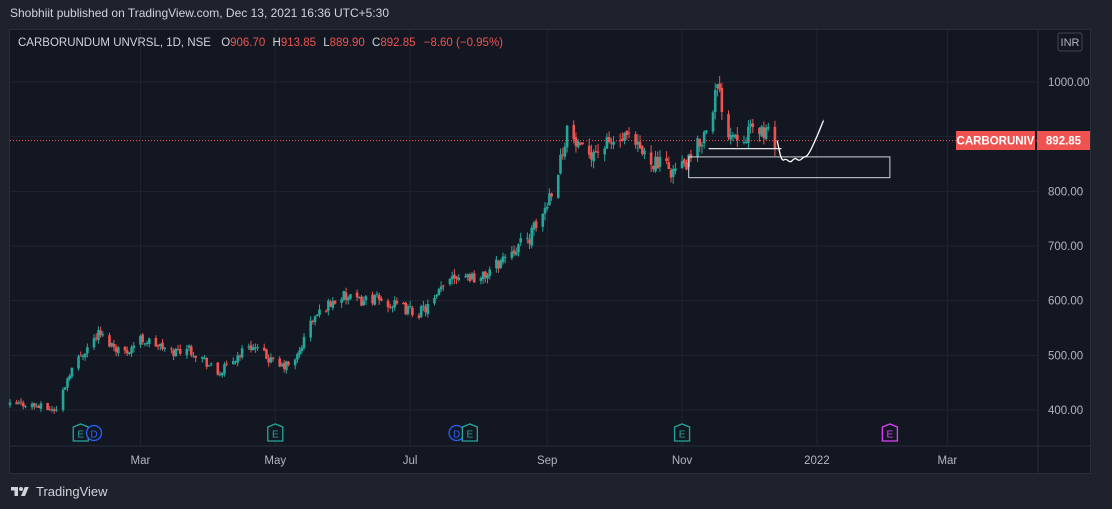  Describe the element at coordinates (59, 491) in the screenshot. I see `footer-branding: TradingView` at that location.